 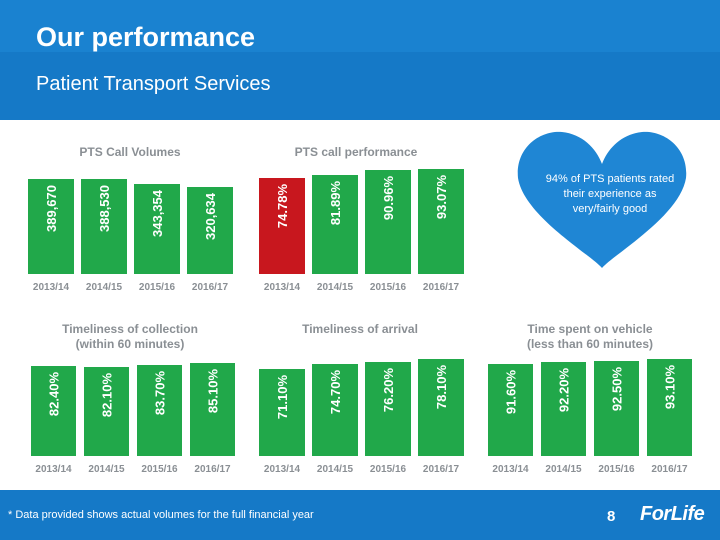 What do you see at coordinates (670, 387) in the screenshot?
I see `data-label: 93.10%` at bounding box center [670, 387].